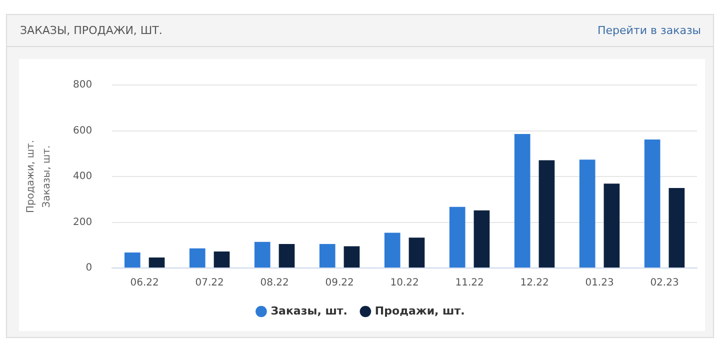  What do you see at coordinates (144, 283) in the screenshot?
I see `x-tick-label: 06.22` at bounding box center [144, 283].